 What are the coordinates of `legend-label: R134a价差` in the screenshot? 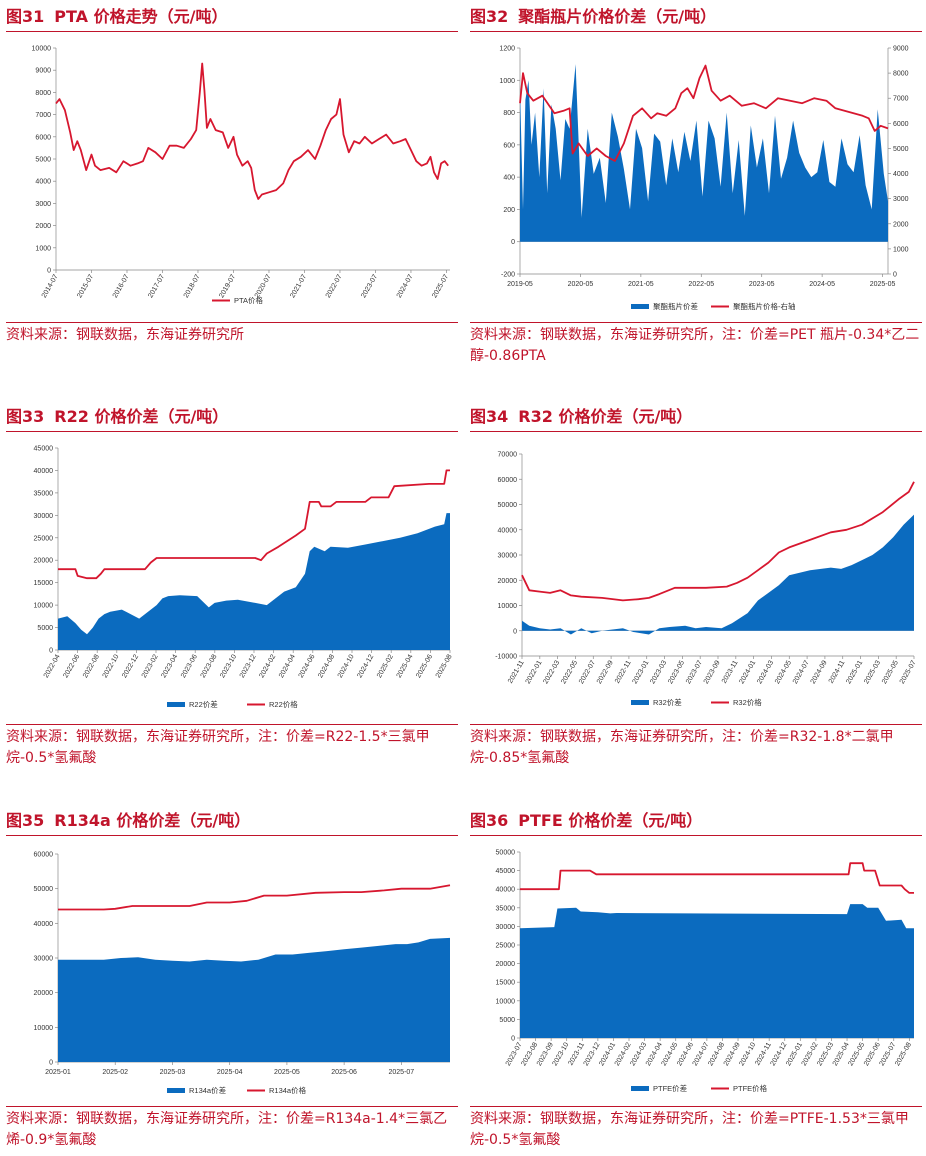 It's located at (208, 1090).